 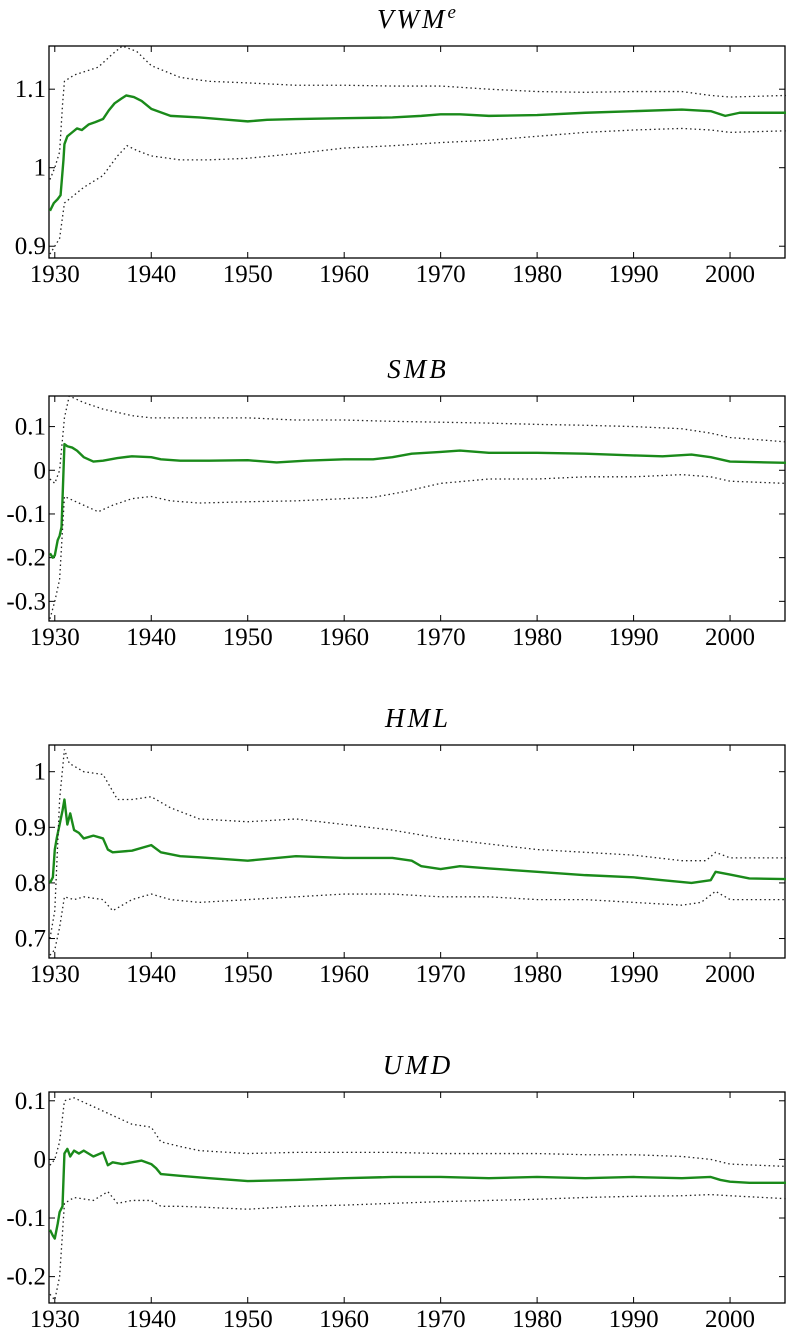 What do you see at coordinates (453, 12) in the screenshot?
I see `panel-title-superscript: e` at bounding box center [453, 12].